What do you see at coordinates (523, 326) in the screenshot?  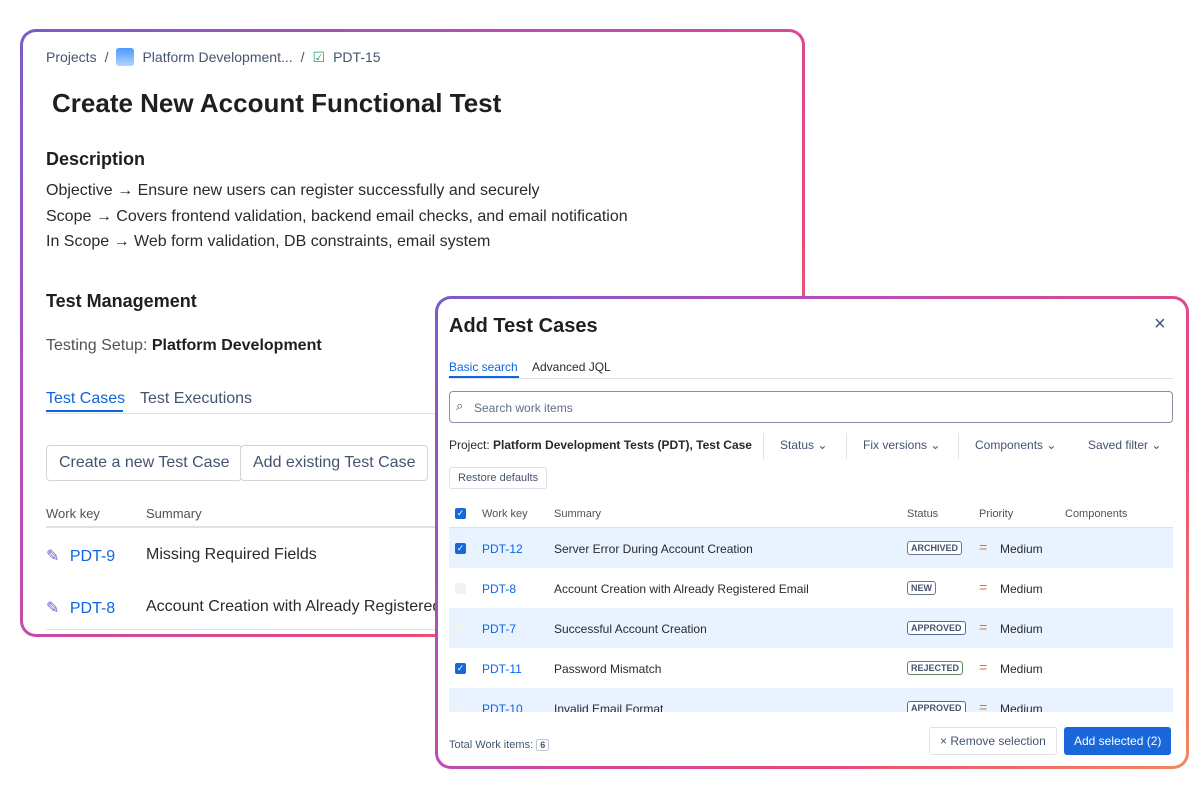 I see `modal-title: Add Test Cases` at bounding box center [523, 326].